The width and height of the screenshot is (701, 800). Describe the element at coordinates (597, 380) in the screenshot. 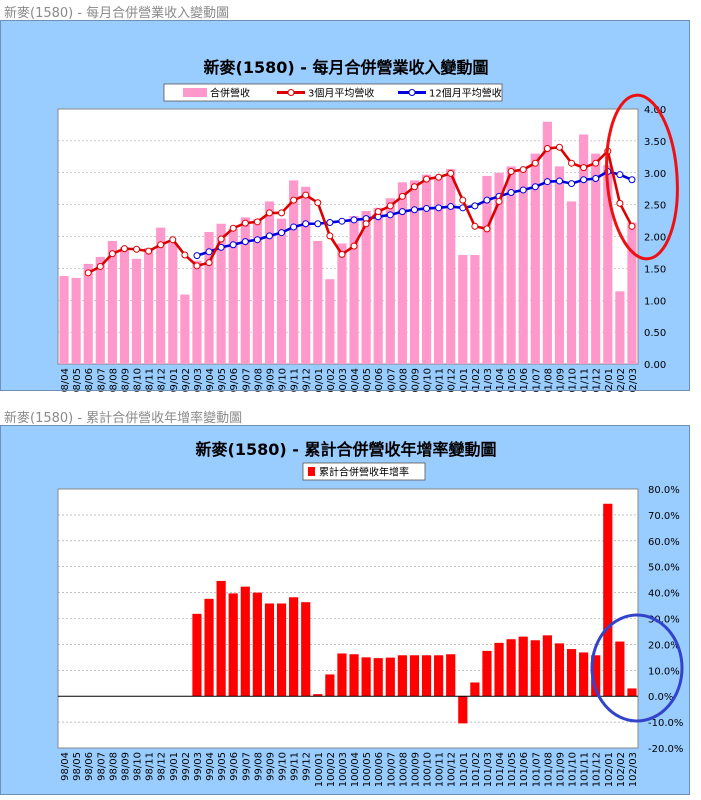

I see `chart1-x-tick: 101/12` at that location.